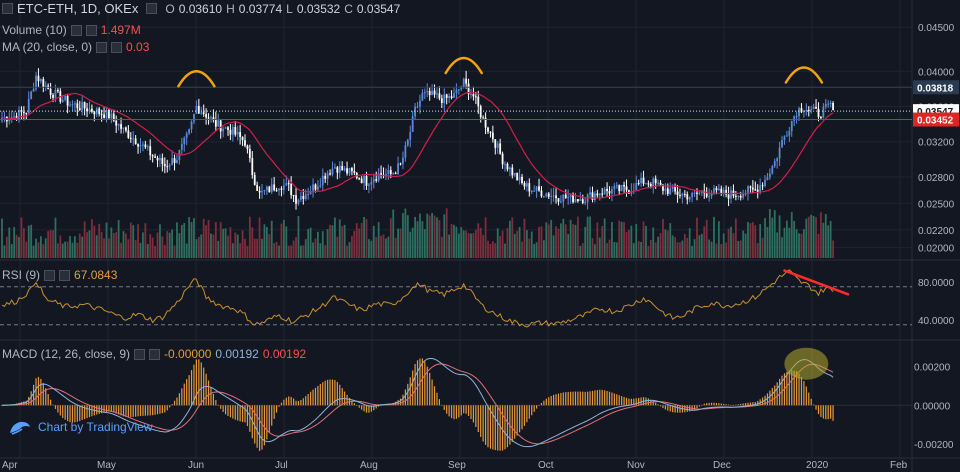 The height and width of the screenshot is (472, 960). Describe the element at coordinates (456, 103) in the screenshot. I see `price-level-lines` at that location.